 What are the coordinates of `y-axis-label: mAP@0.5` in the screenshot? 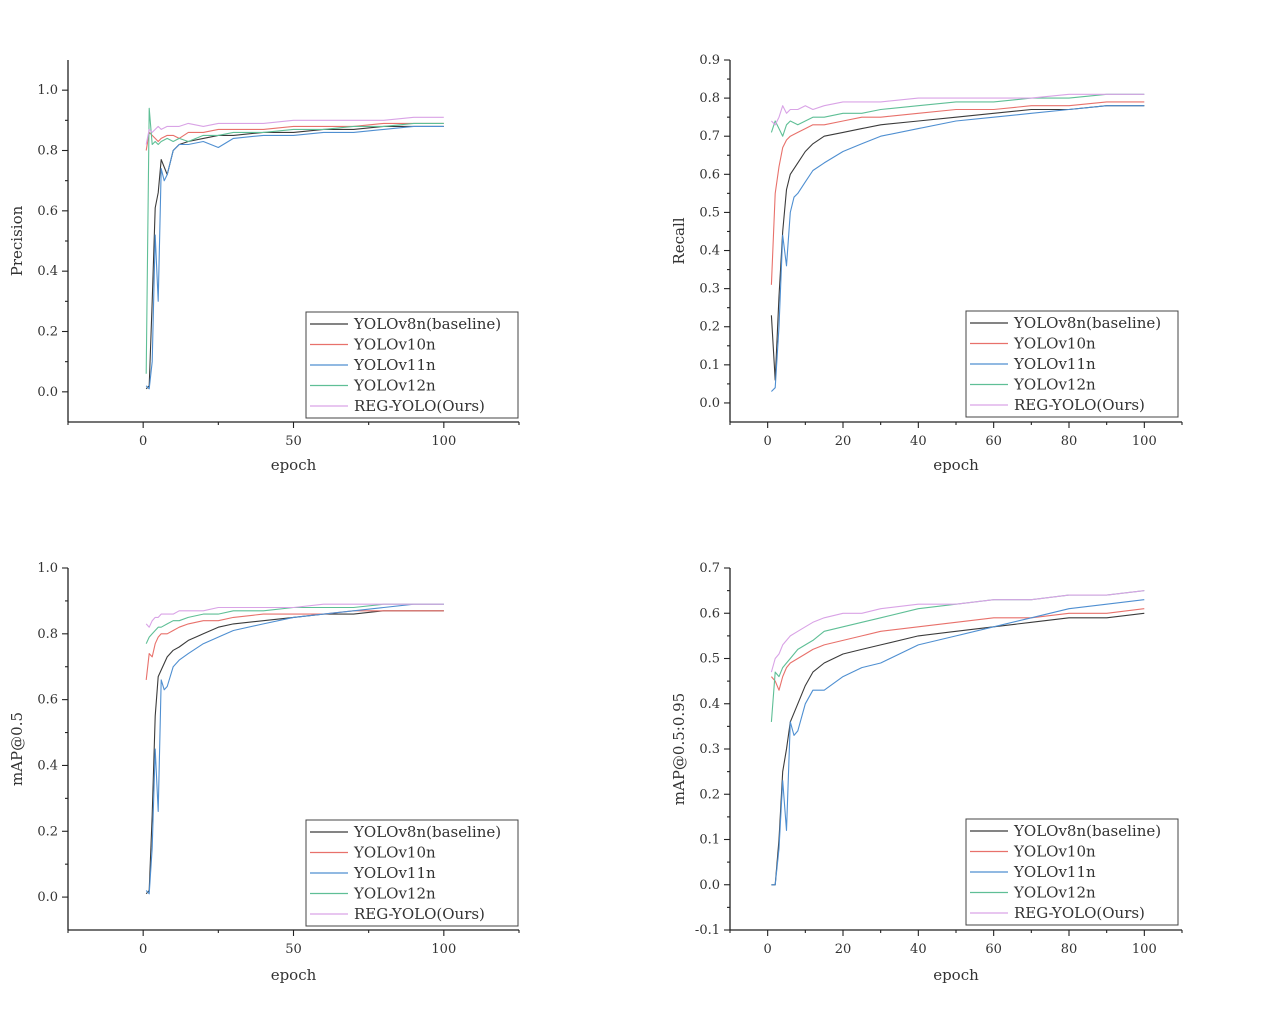 It's located at (17, 749).